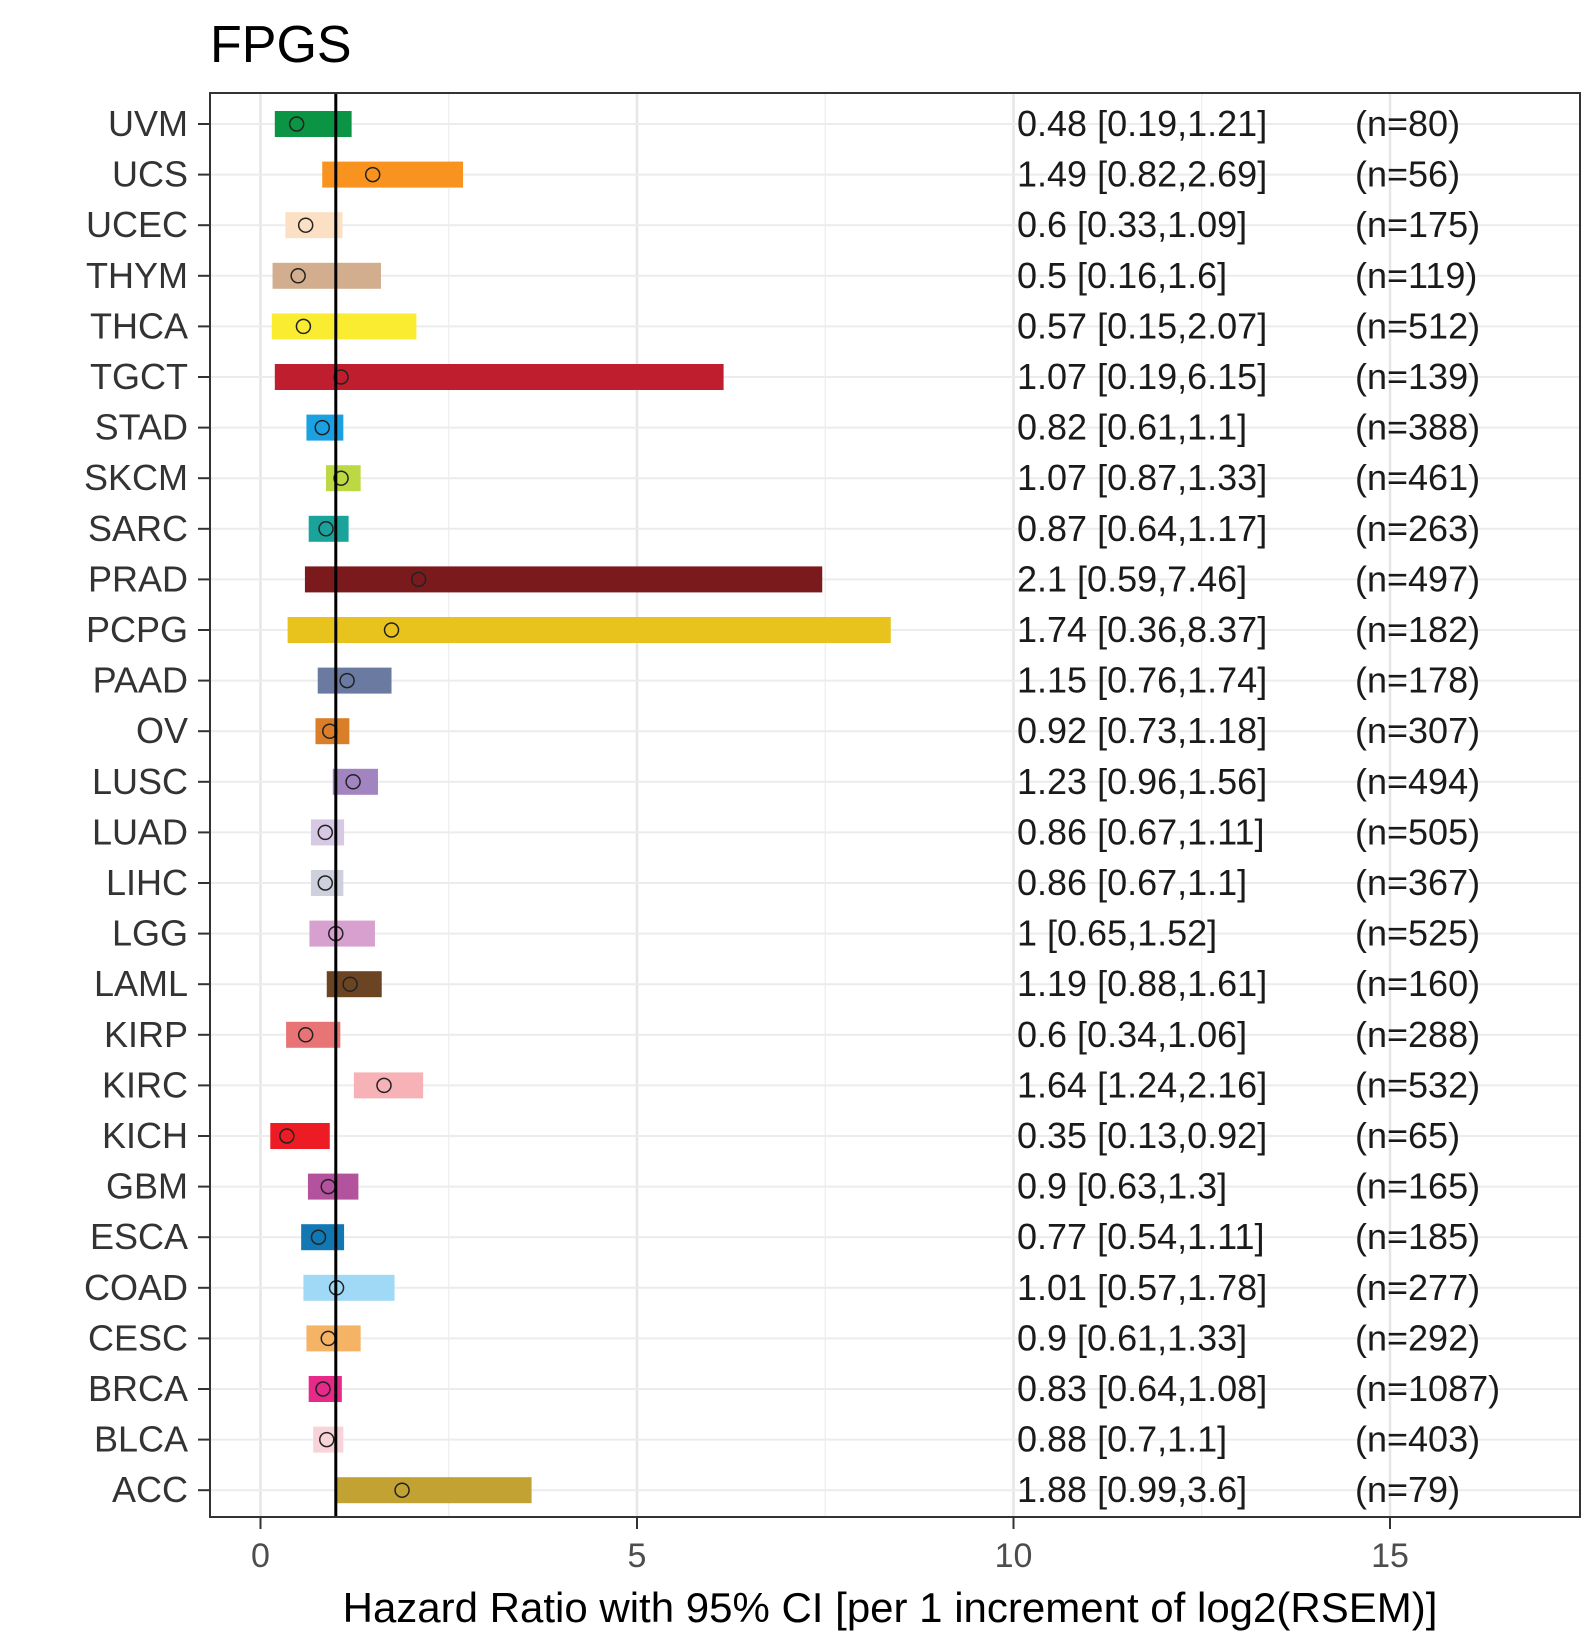  I want to click on hr-value-label: 1.01 [0.57,1.78], so click(1142, 1287).